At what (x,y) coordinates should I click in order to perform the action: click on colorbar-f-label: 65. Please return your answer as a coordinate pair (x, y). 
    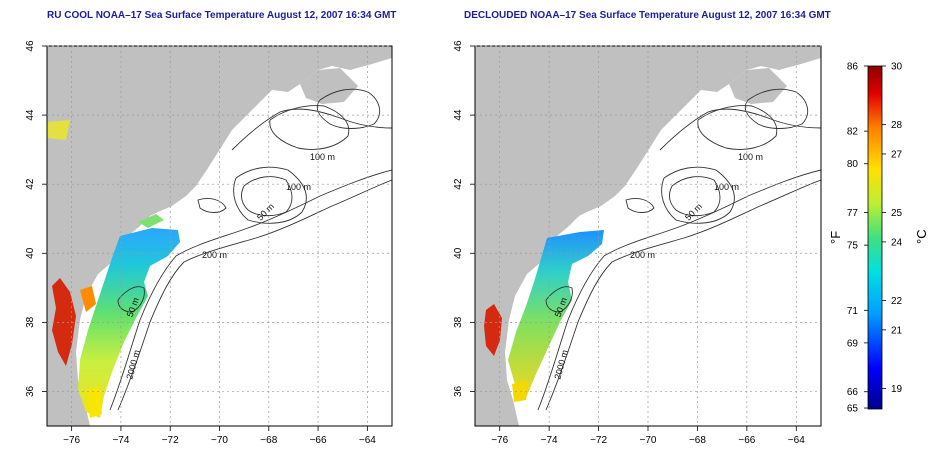
    Looking at the image, I should click on (853, 409).